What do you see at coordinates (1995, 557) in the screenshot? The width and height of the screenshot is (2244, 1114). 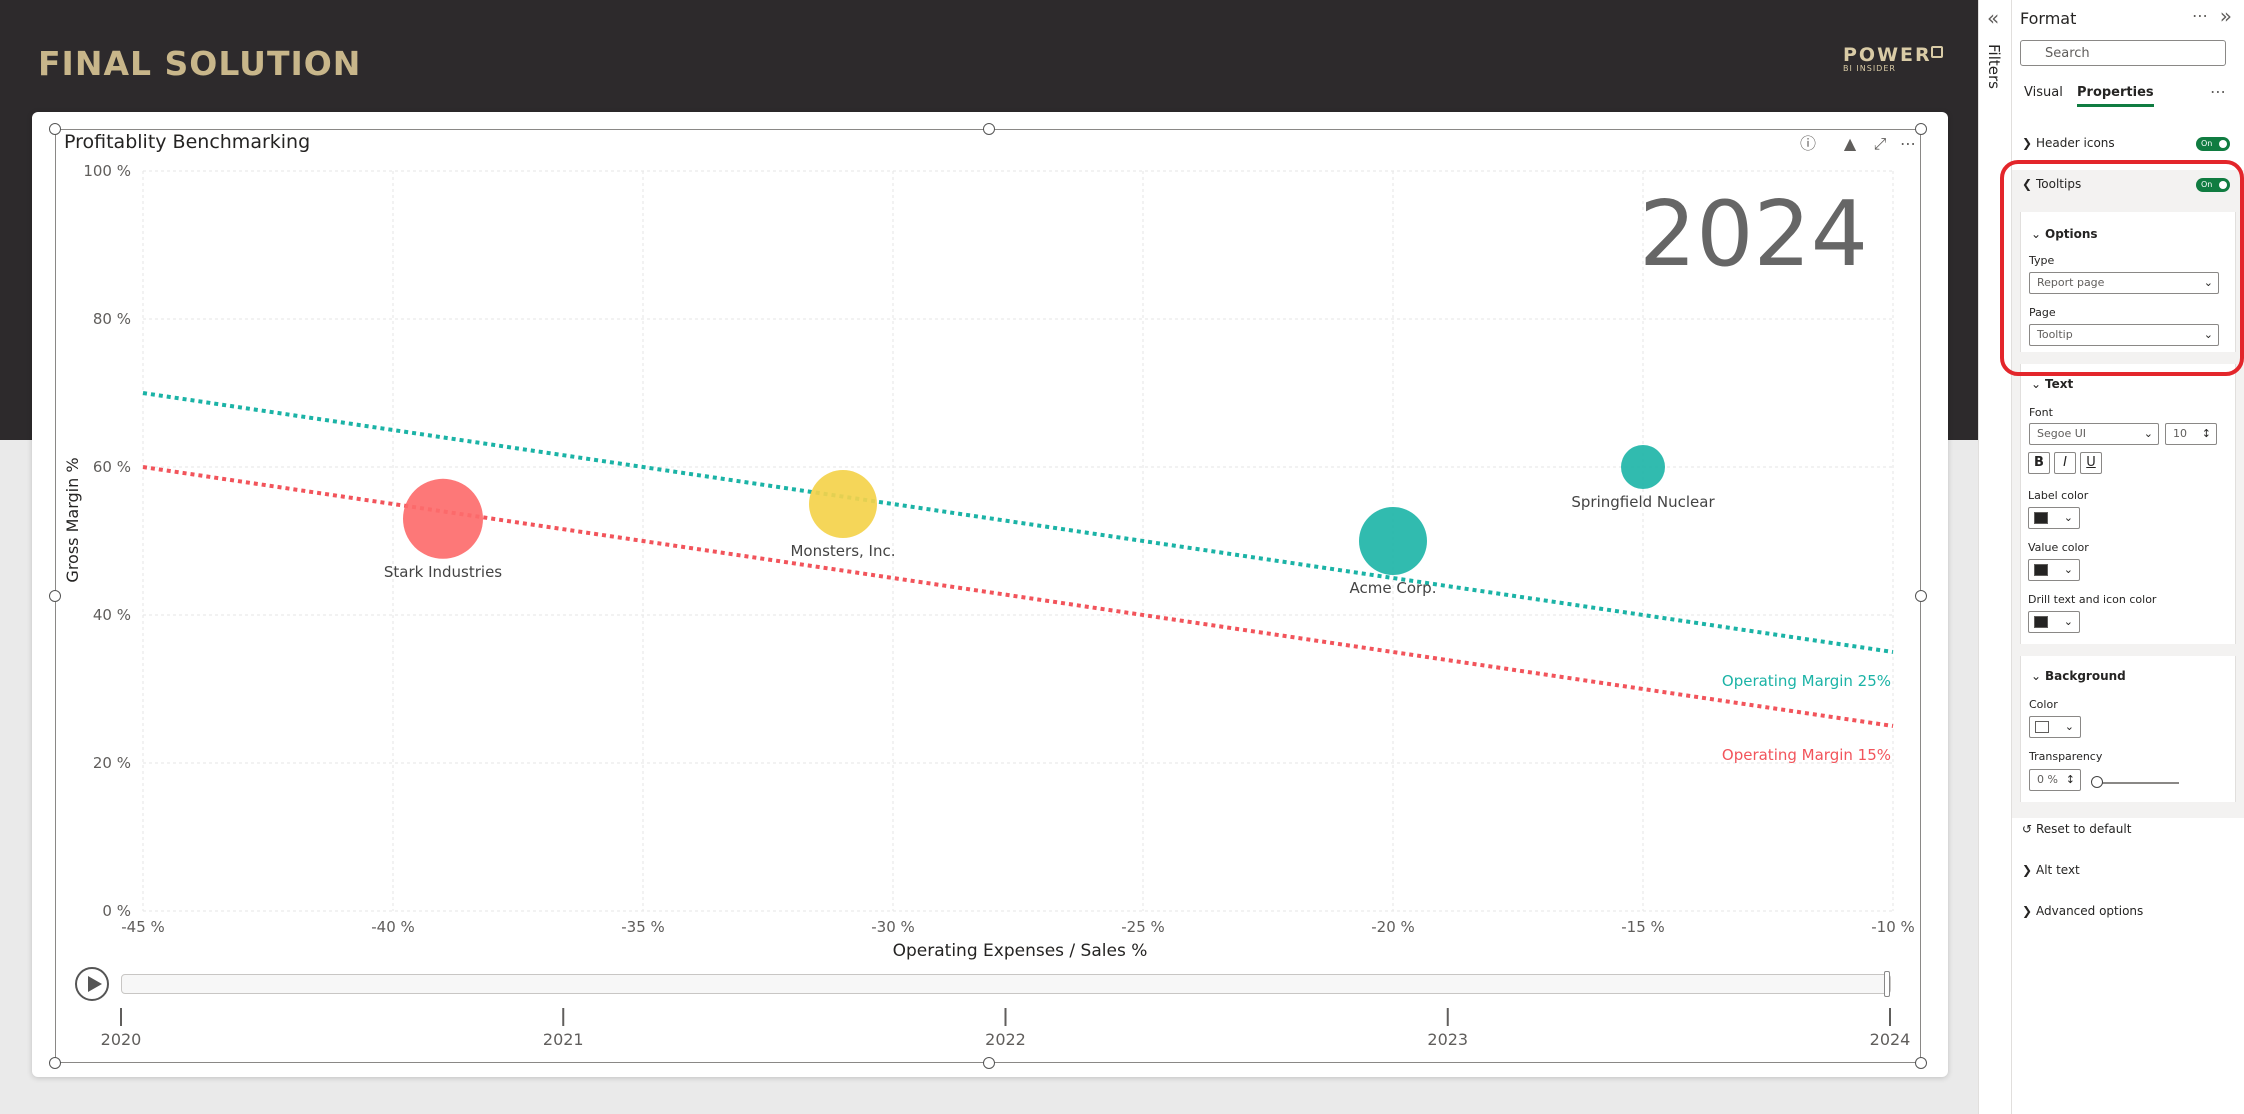 I see `filters-pane: « Filters` at bounding box center [1995, 557].